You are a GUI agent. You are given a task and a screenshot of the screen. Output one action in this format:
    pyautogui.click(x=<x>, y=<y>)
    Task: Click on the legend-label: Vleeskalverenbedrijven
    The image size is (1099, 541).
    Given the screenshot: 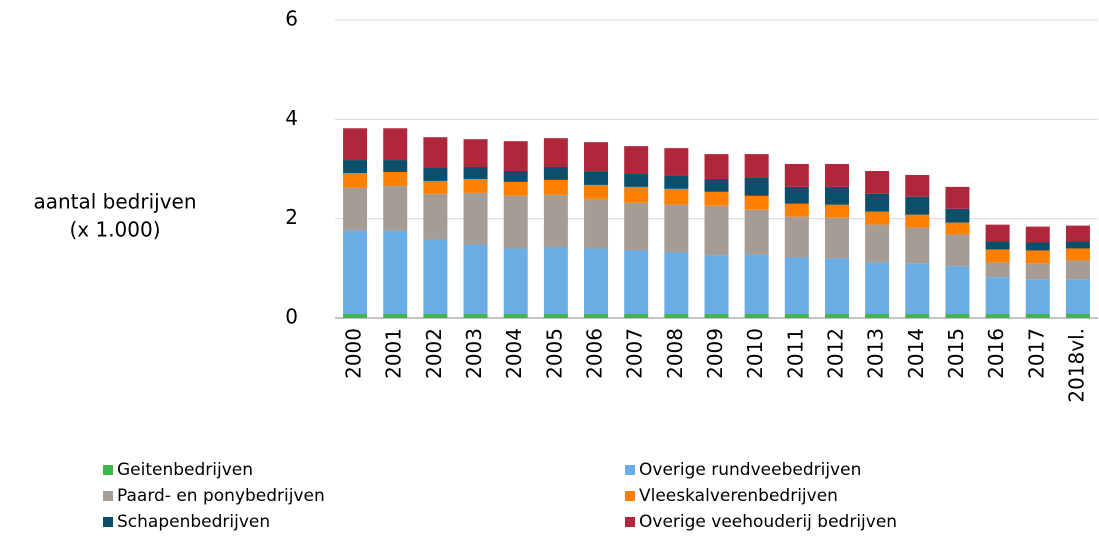 What is the action you would take?
    pyautogui.click(x=738, y=496)
    